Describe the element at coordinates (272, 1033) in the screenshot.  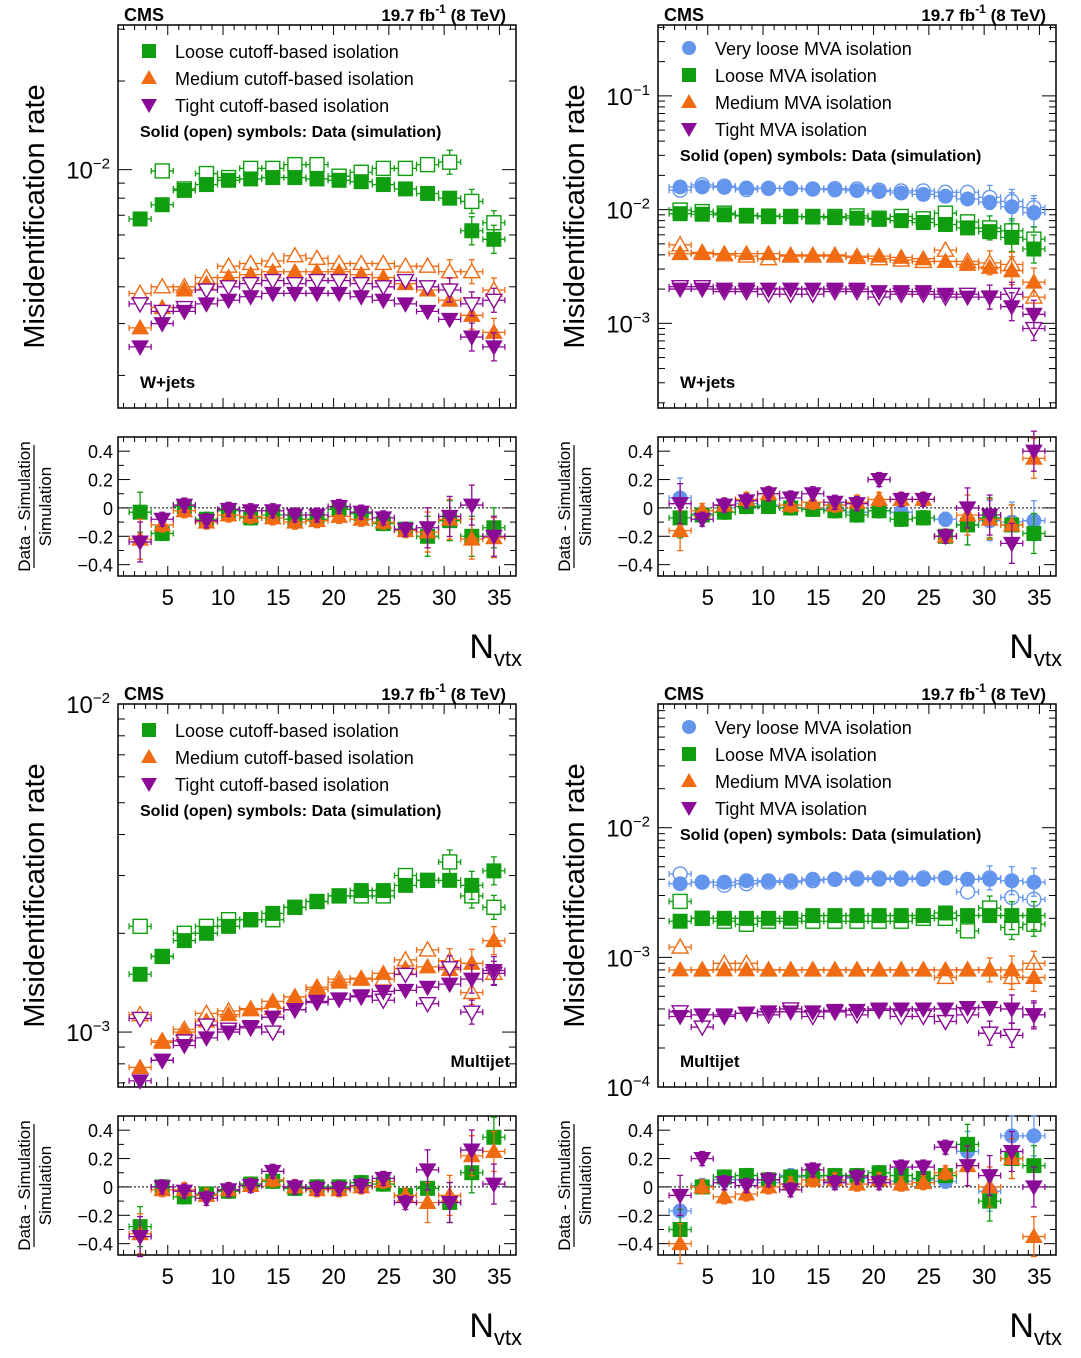
I see `chart2-sim-point-tight-symbol` at that location.